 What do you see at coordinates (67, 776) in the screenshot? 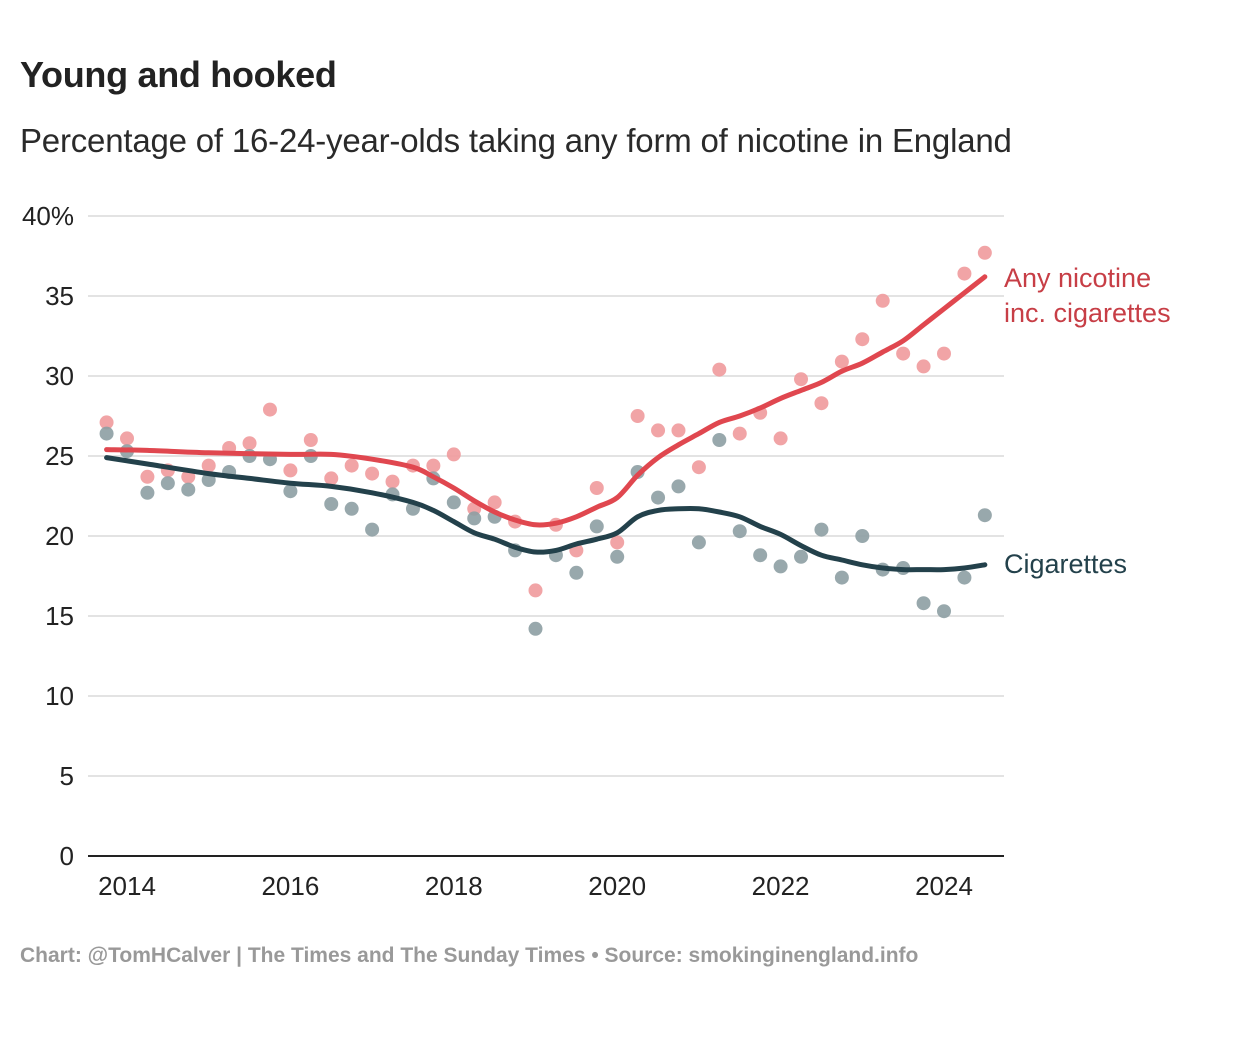
I see `y-tick-label: 5` at bounding box center [67, 776].